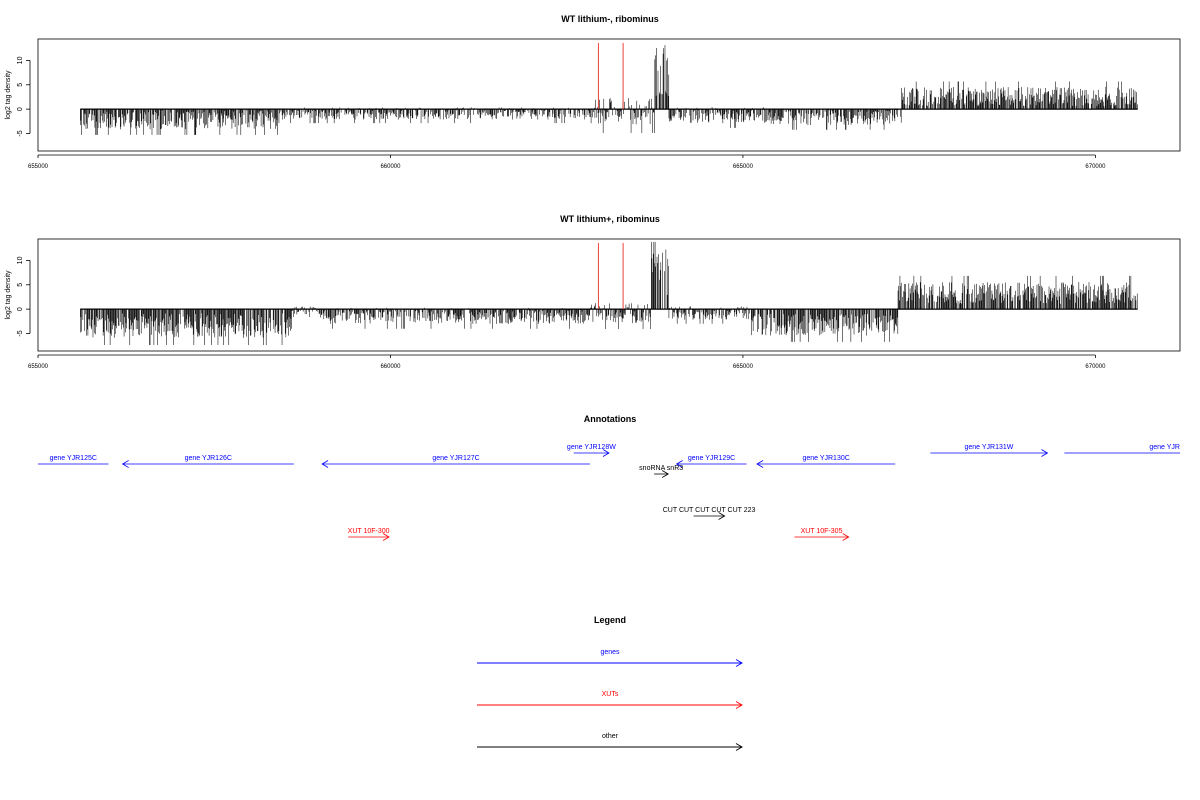  I want to click on legend-label: other, so click(610, 736).